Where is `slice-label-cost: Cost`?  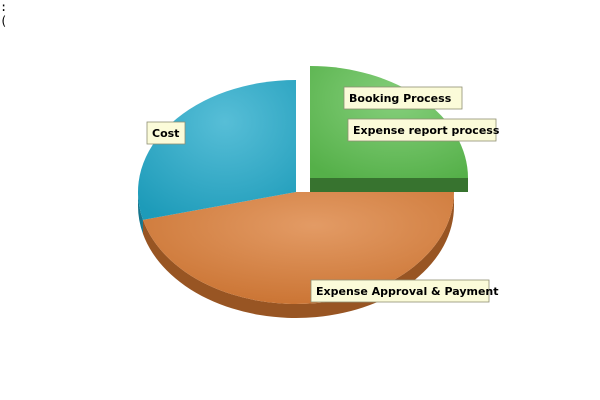 slice-label-cost: Cost is located at coordinates (166, 133).